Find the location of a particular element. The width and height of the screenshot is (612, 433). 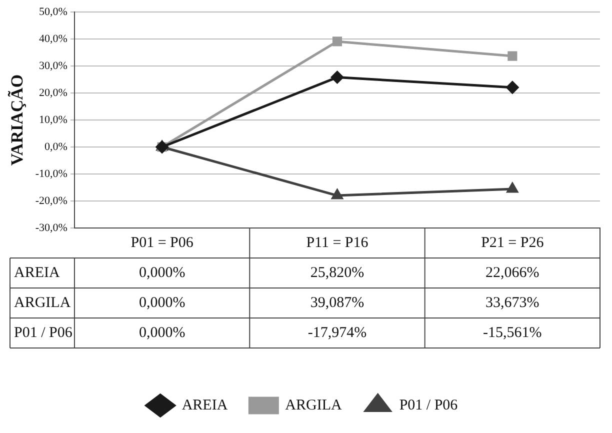

legend-label: P01 / P06 is located at coordinates (428, 405).